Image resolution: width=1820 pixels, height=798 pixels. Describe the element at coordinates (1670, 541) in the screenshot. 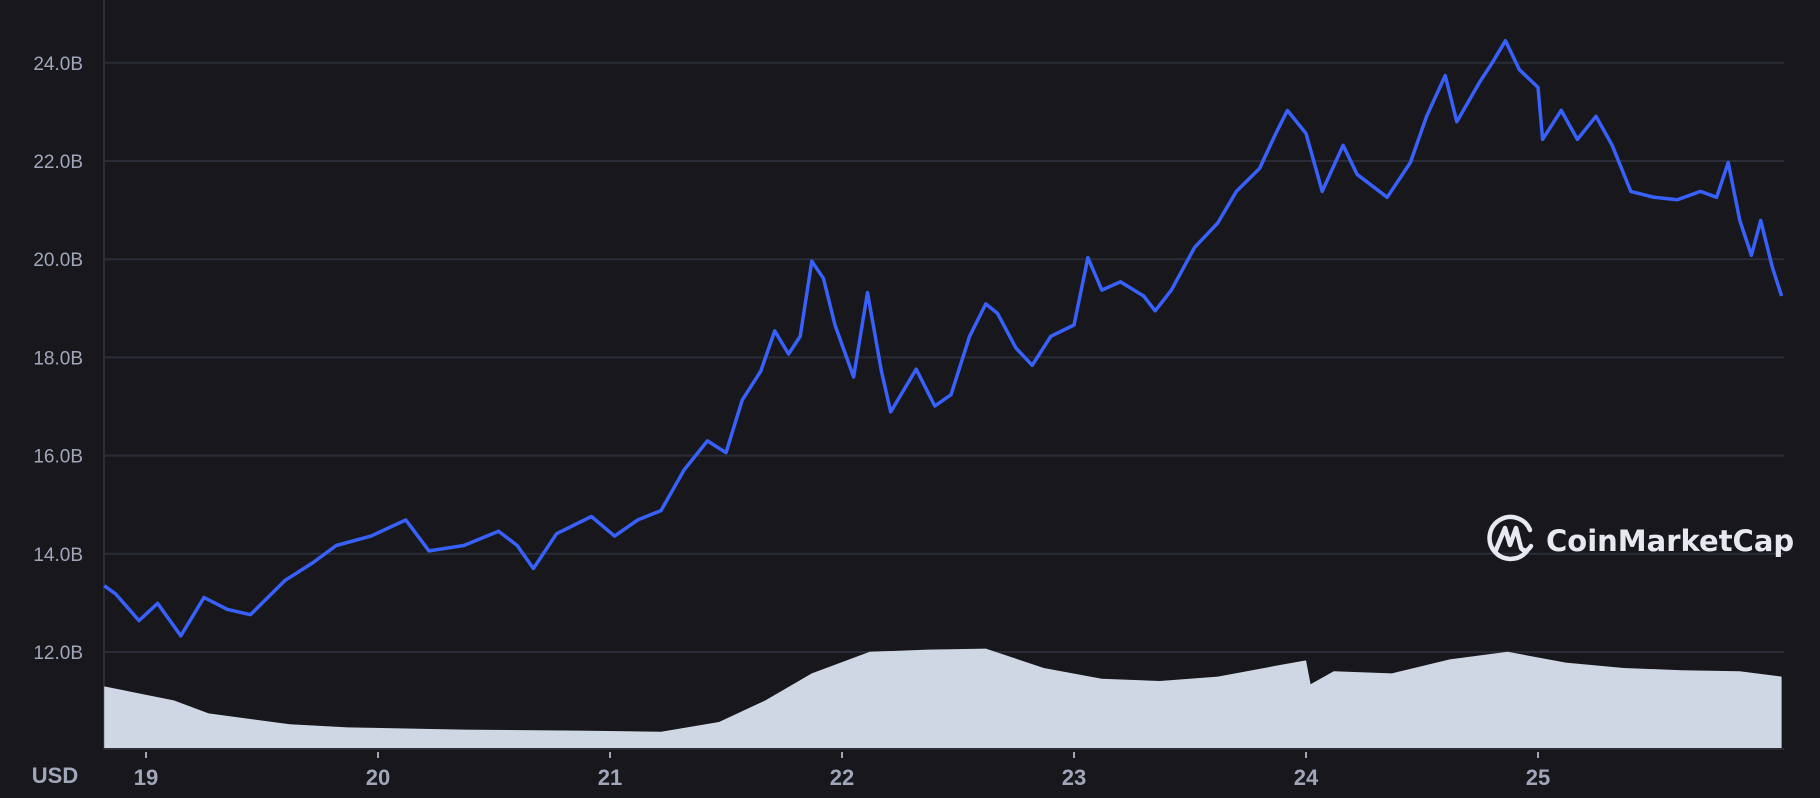

I see `watermark-text: CoinMarketCap` at that location.